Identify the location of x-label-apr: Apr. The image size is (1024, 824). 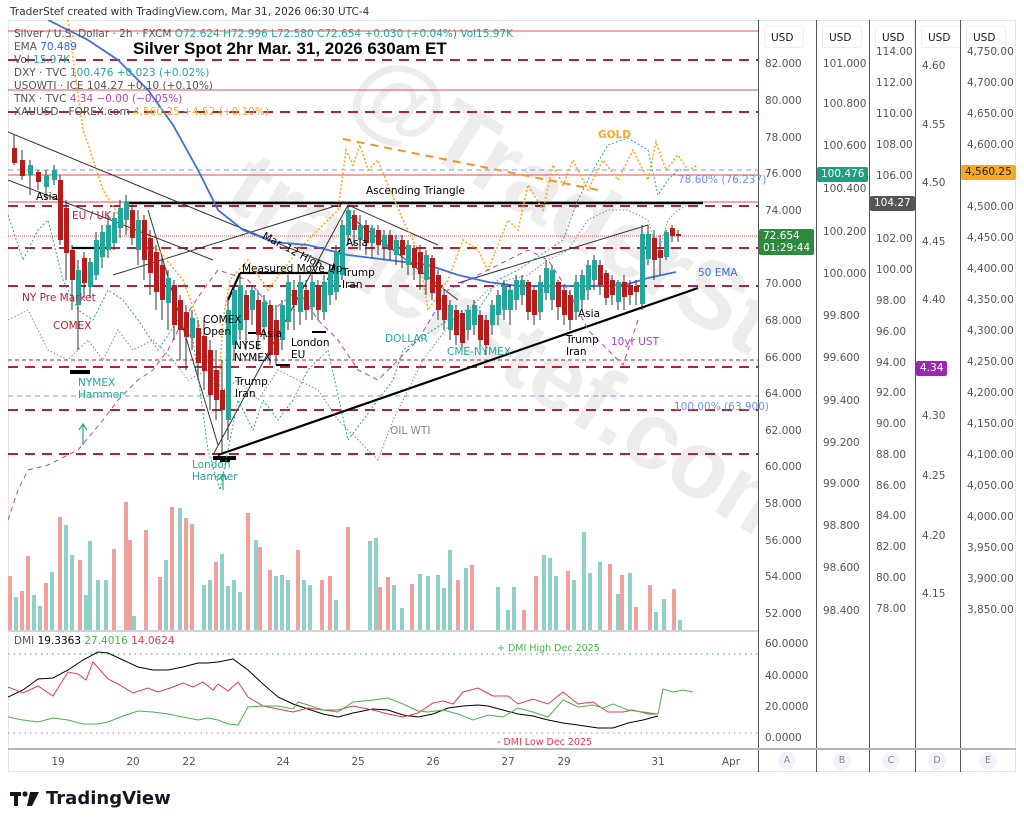
(731, 762).